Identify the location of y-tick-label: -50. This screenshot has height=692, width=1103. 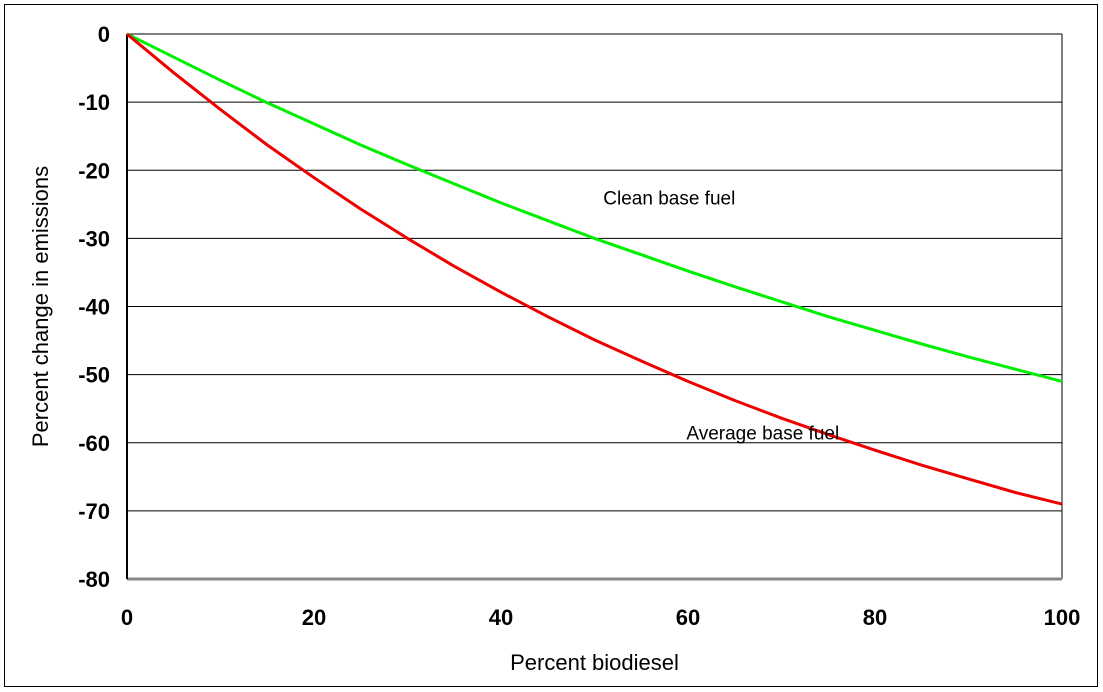
(94, 375).